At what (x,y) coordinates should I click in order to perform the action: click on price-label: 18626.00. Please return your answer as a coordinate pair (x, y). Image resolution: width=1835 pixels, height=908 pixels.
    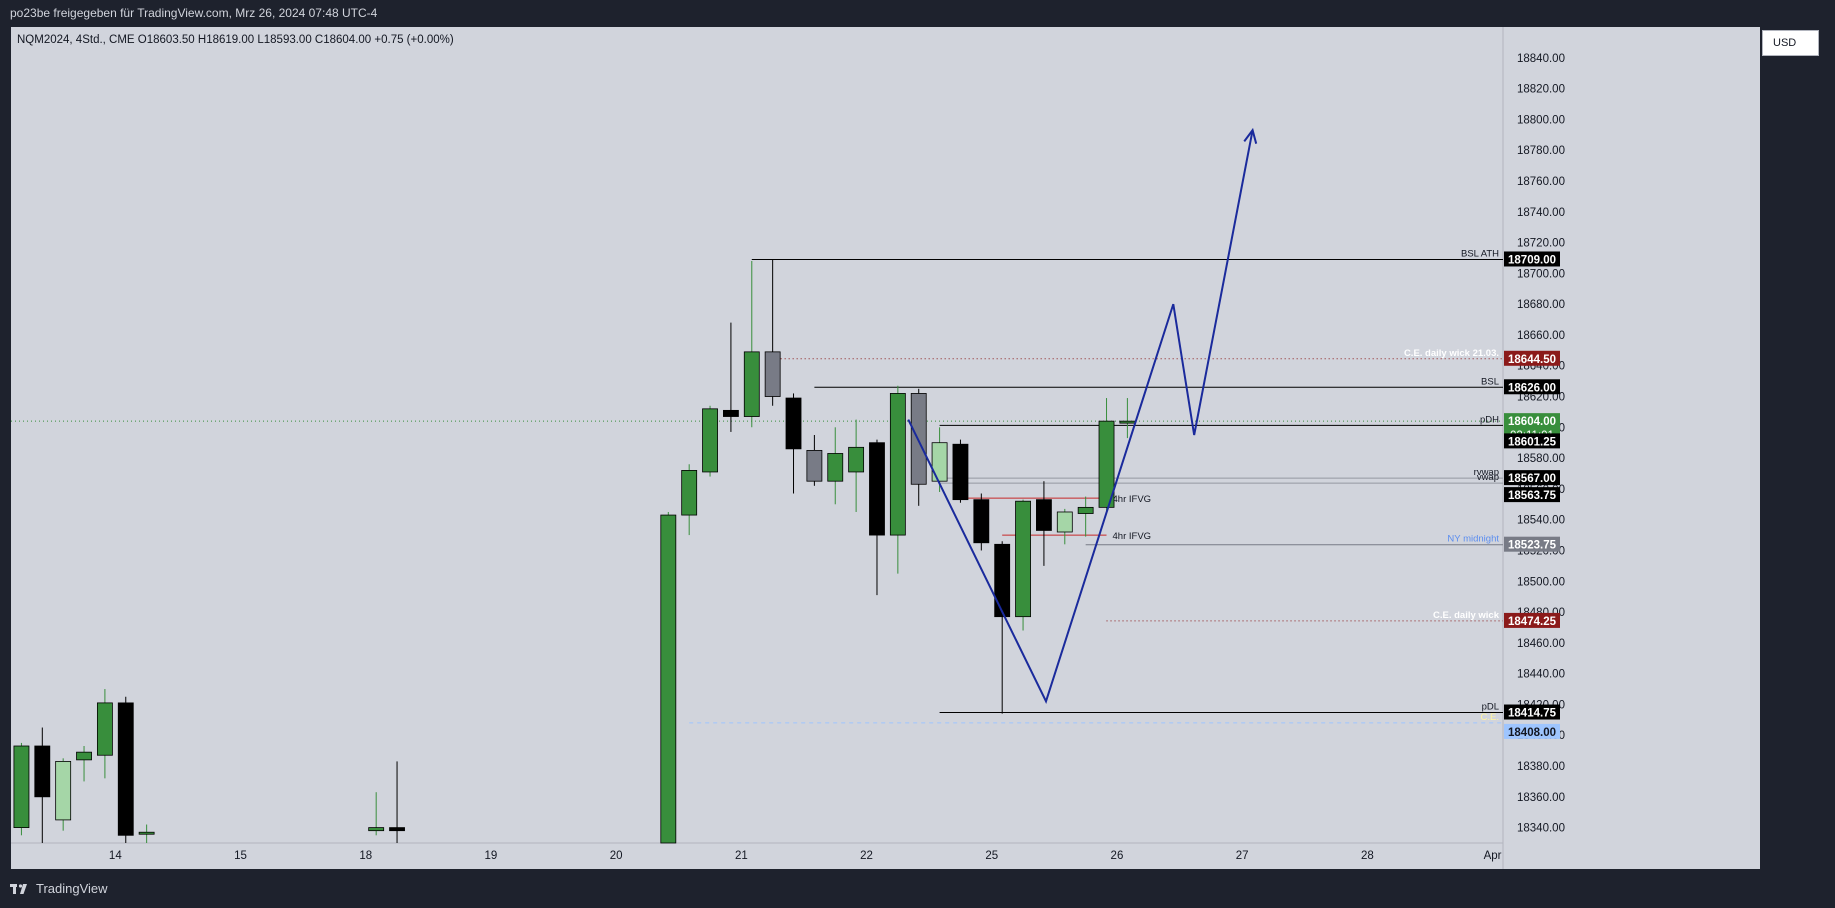
    Looking at the image, I should click on (1532, 388).